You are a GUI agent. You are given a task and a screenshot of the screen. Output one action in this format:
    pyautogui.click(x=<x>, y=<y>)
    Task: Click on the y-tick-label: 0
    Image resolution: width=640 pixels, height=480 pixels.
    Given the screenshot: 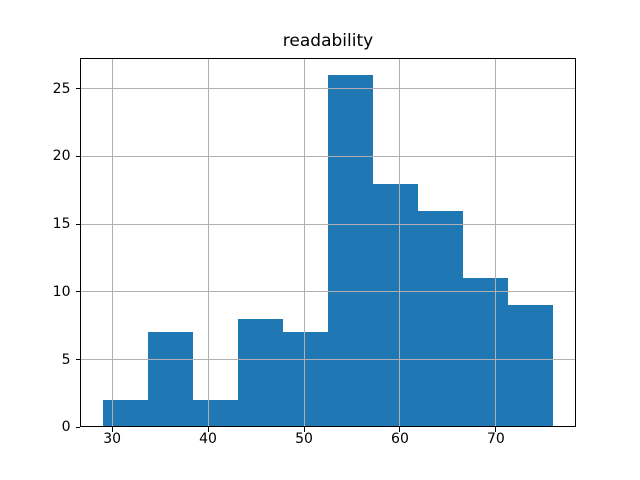 What is the action you would take?
    pyautogui.click(x=66, y=427)
    